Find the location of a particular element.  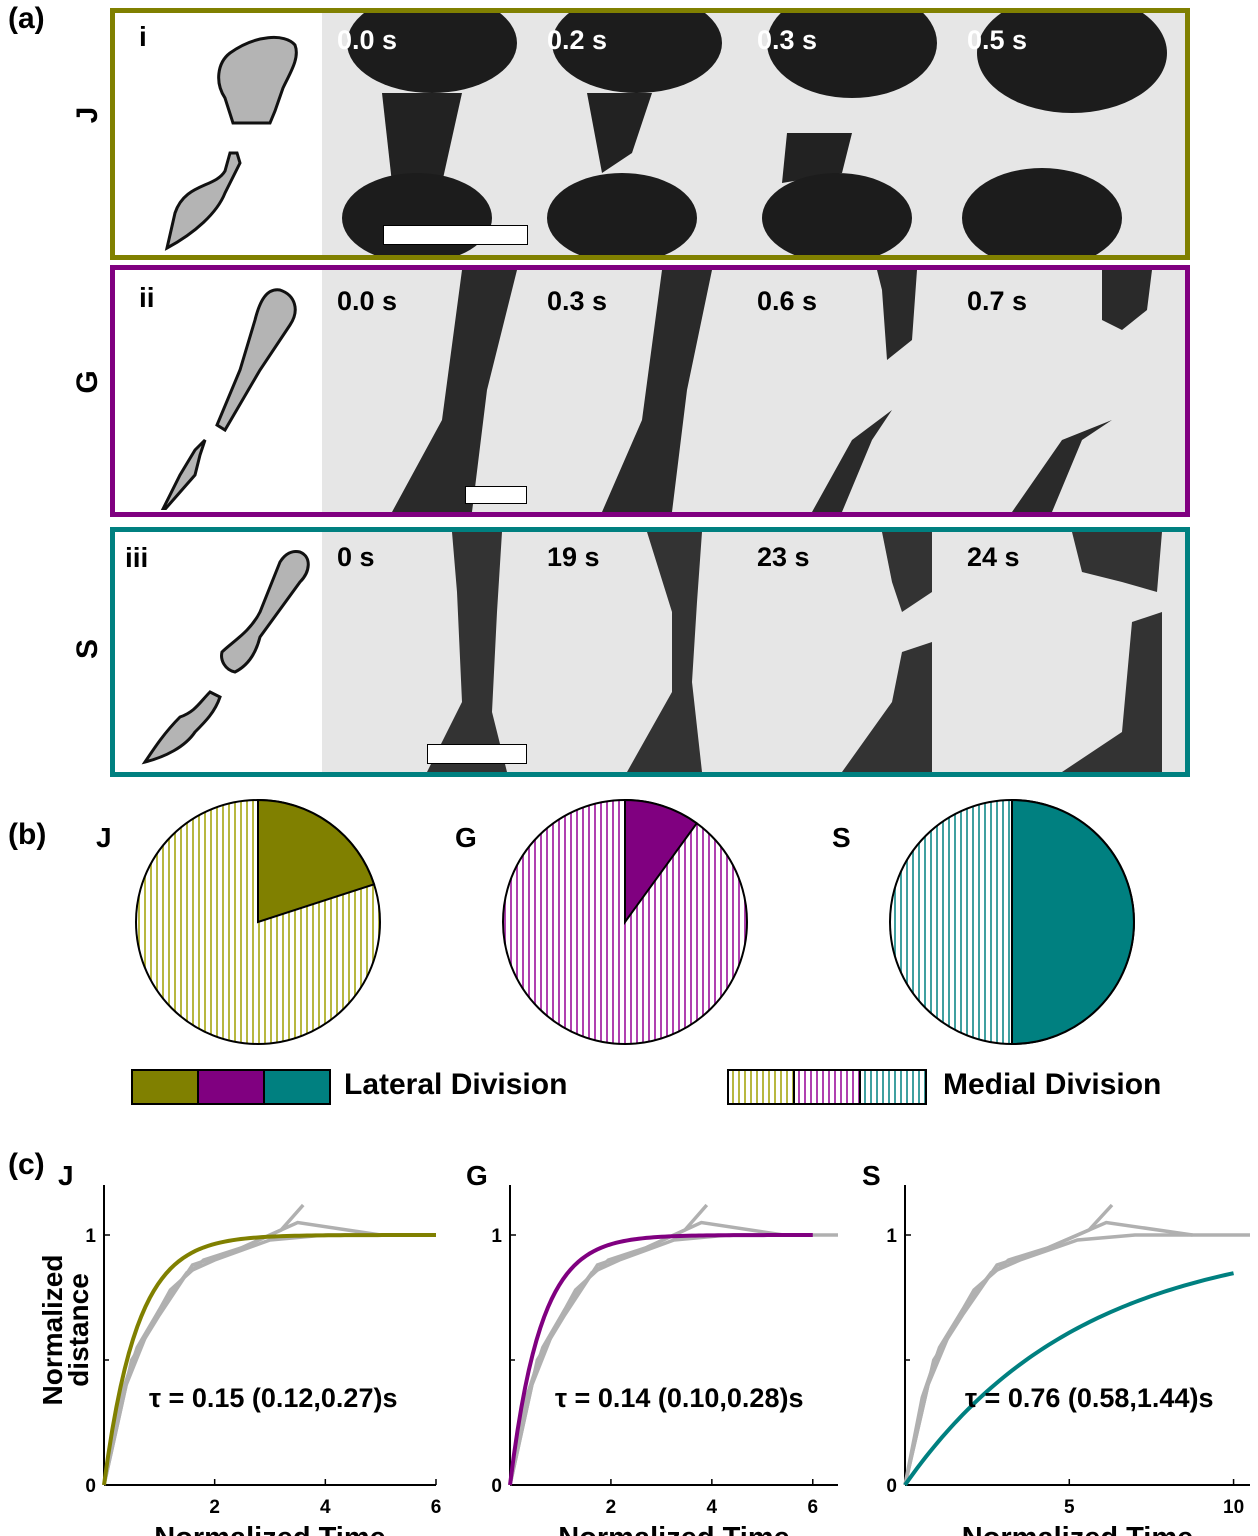

row-g-box: ii 0.0 s 0.3 s 0.6 s 0.7 s is located at coordinates (650, 391).